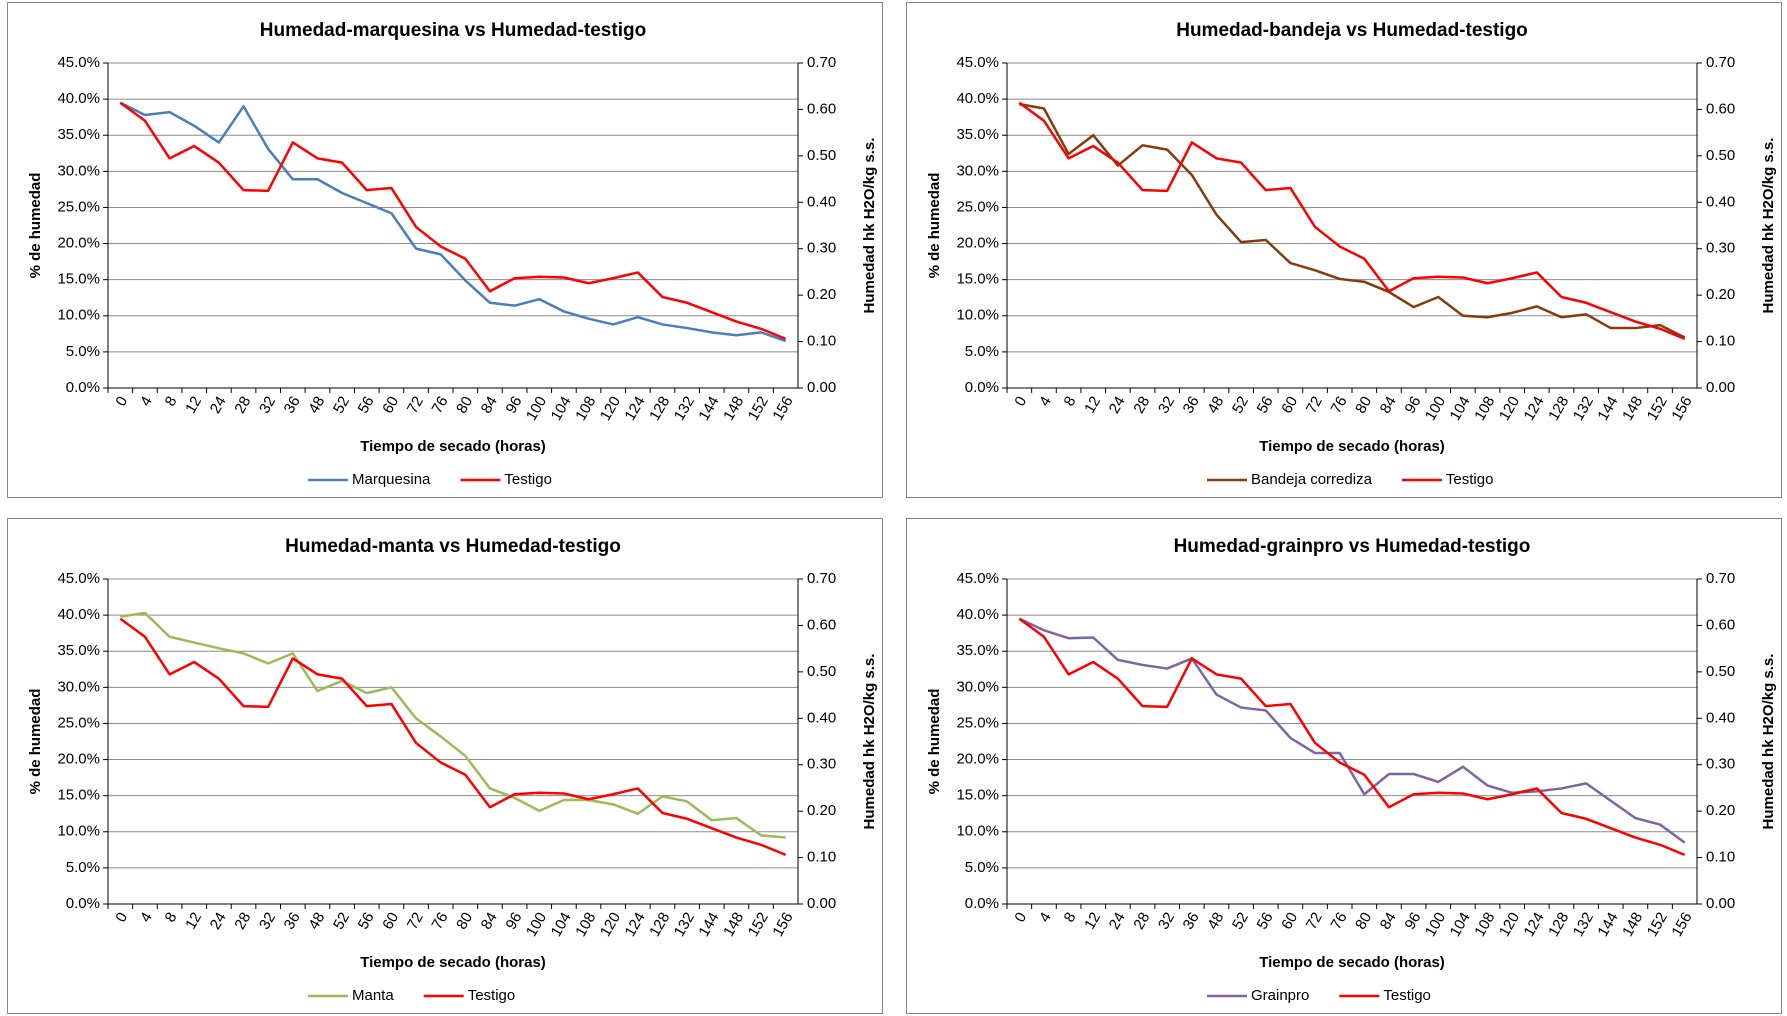  Describe the element at coordinates (390, 920) in the screenshot. I see `x-tick-label: 60` at that location.